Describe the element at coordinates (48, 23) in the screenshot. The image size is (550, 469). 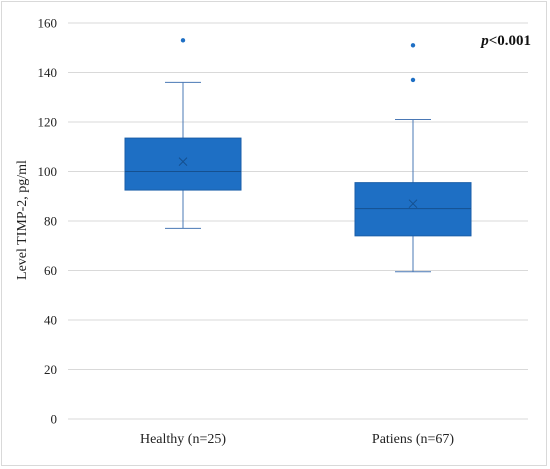
I see `y-tick-label: 160` at that location.